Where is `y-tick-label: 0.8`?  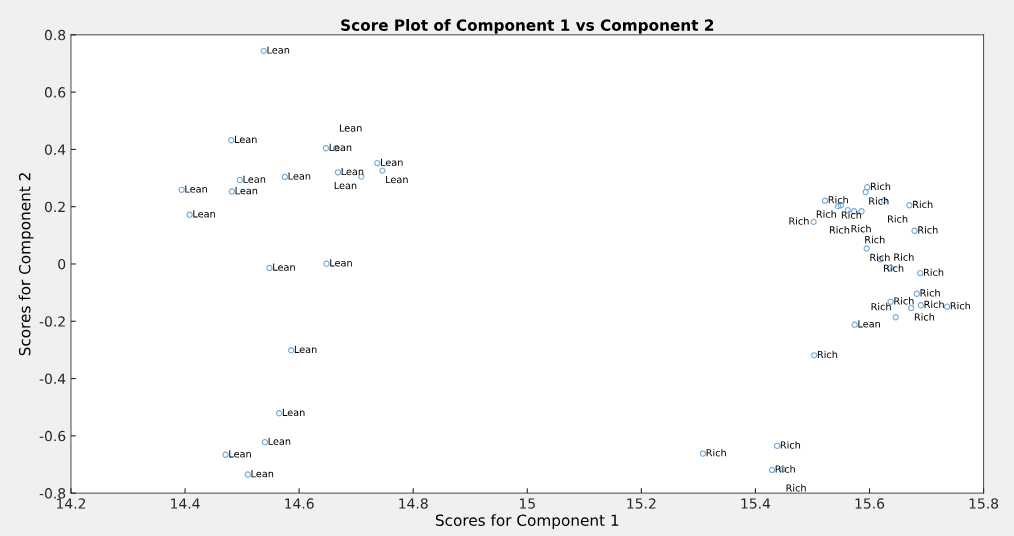 y-tick-label: 0.8 is located at coordinates (55, 35).